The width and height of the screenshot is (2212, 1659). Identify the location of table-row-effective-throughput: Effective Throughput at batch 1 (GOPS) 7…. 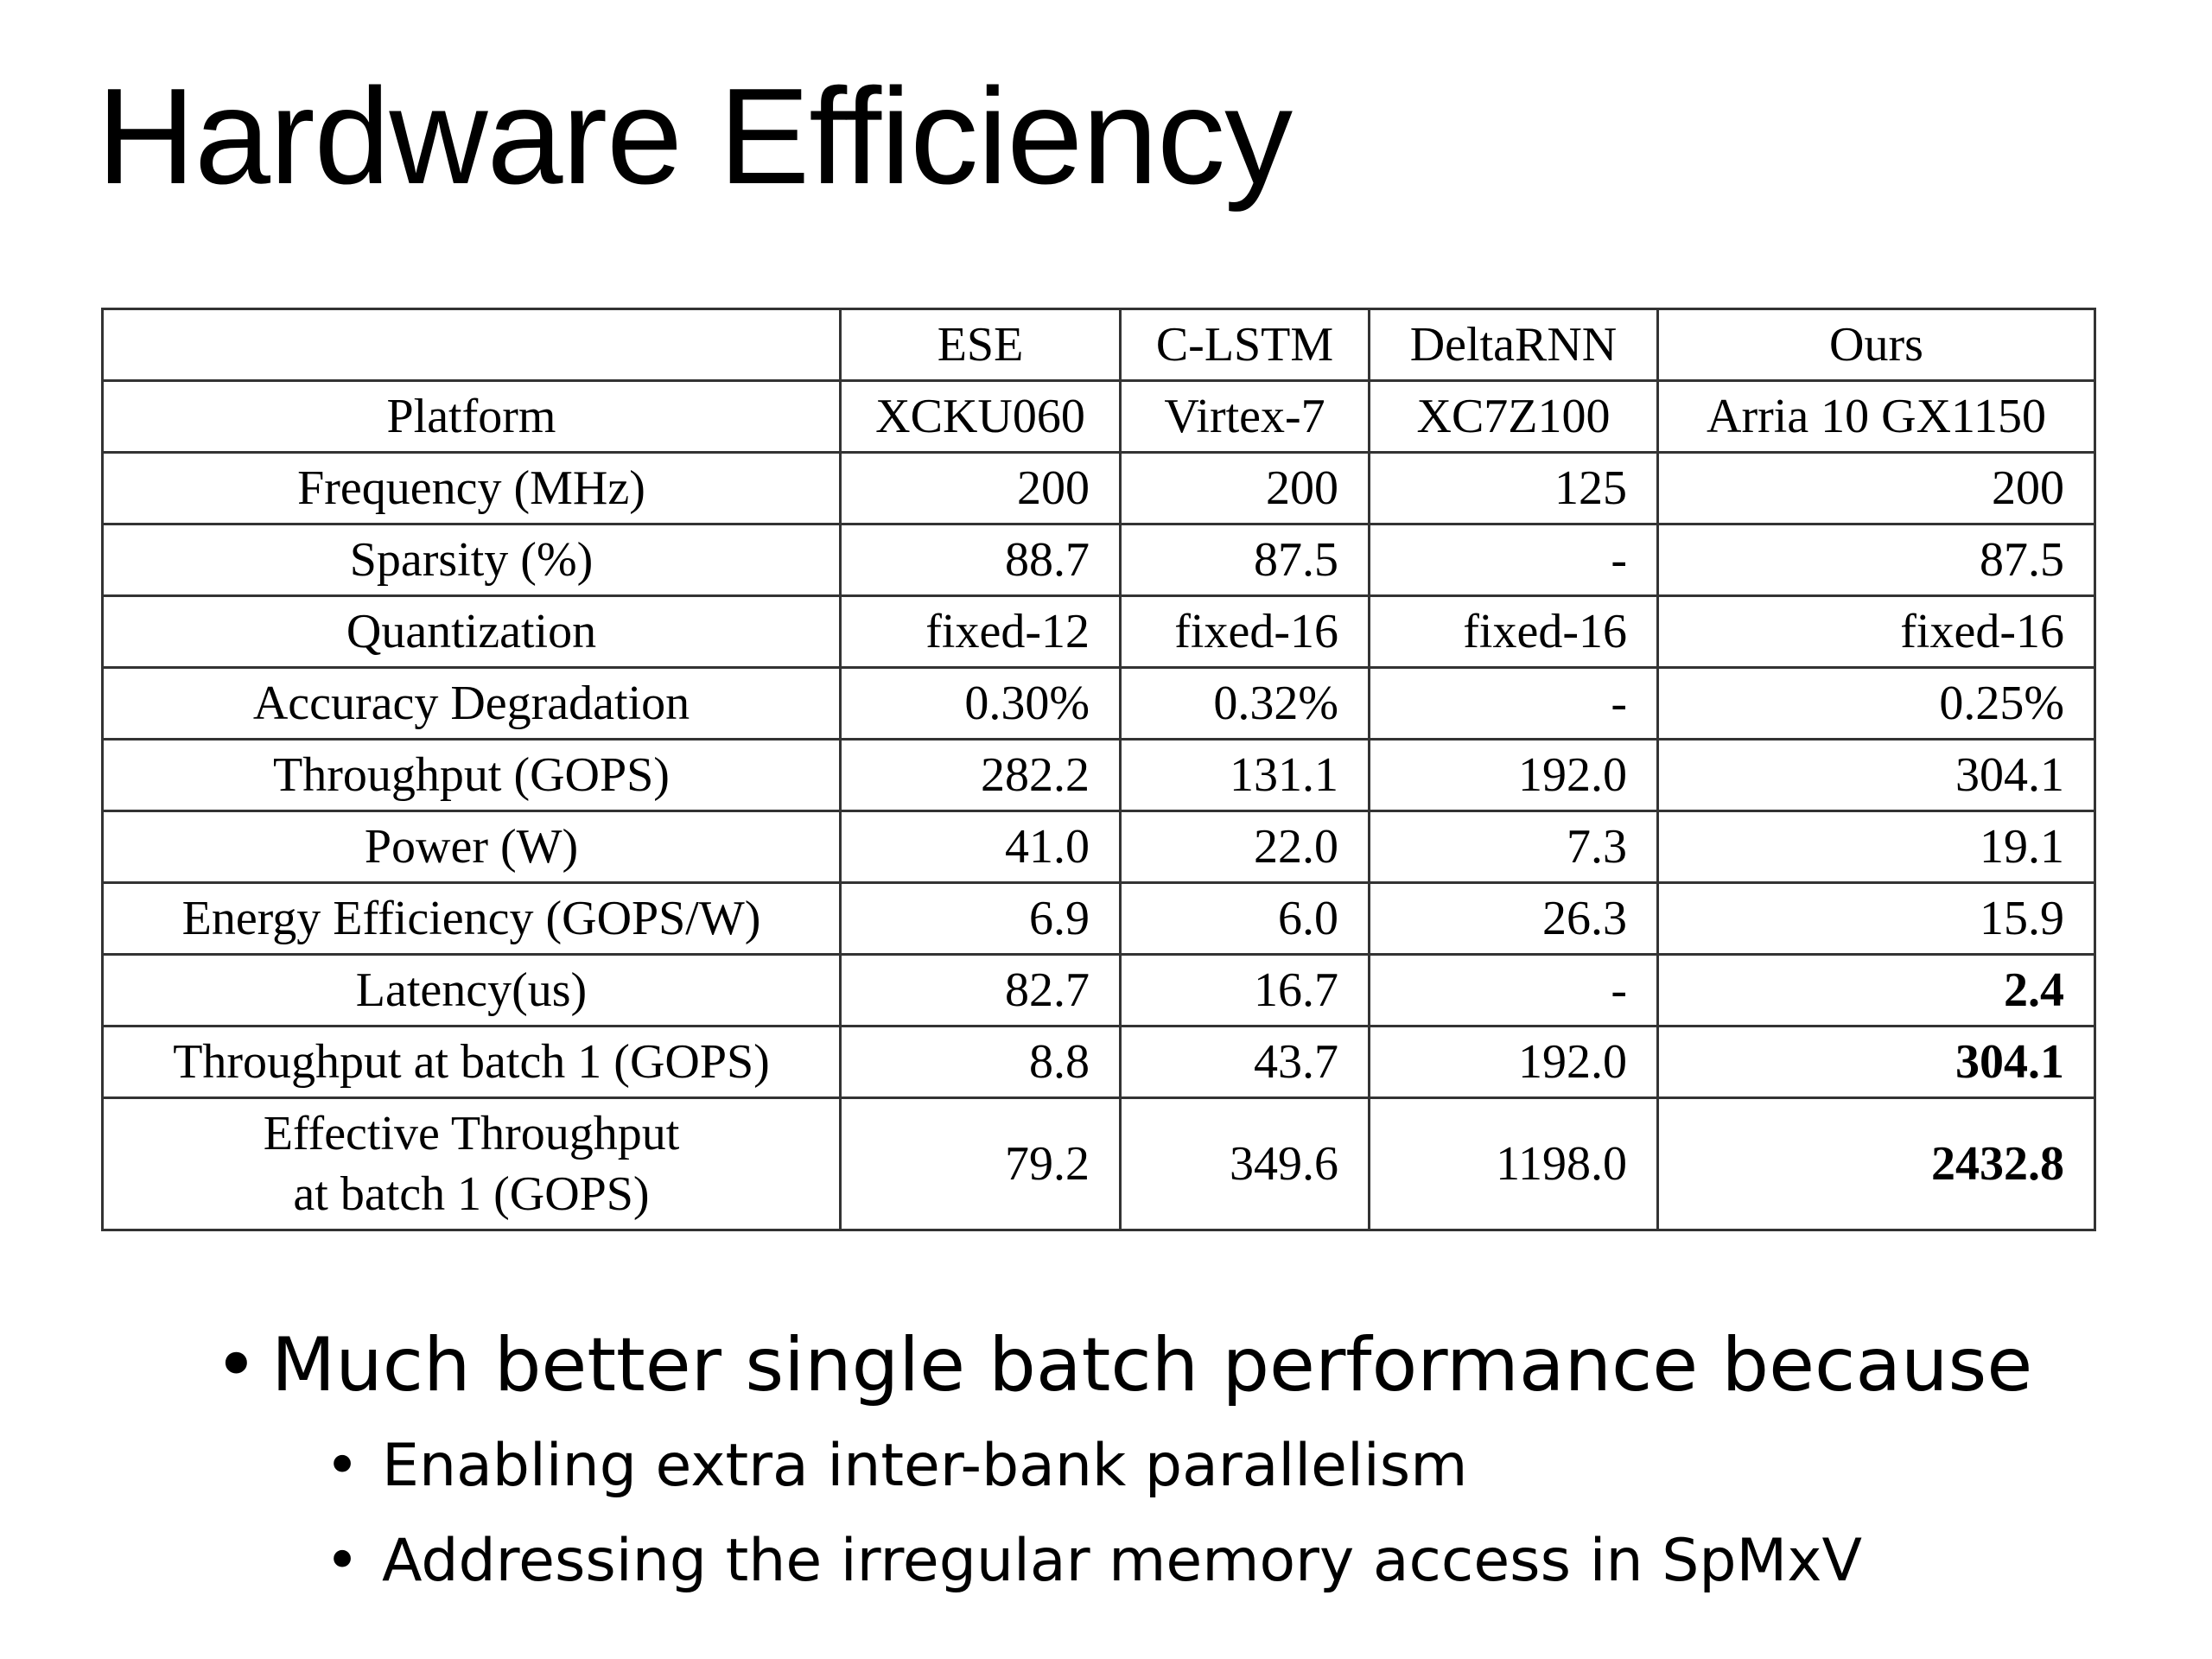
(1098, 1163).